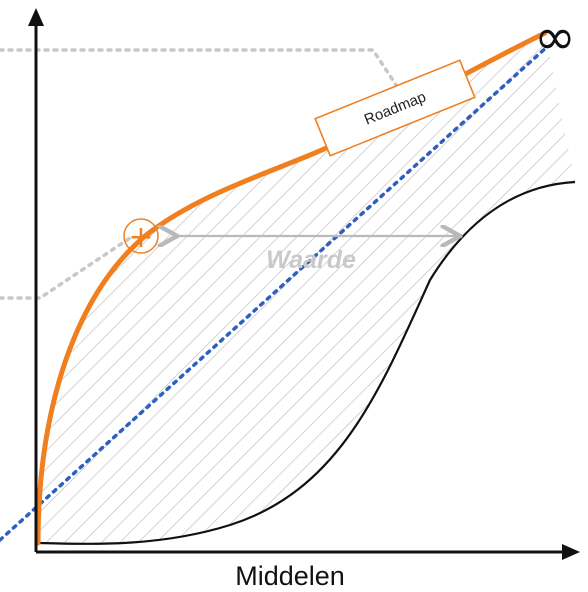  I want to click on grey-dotted-lower-line, so click(66, 268).